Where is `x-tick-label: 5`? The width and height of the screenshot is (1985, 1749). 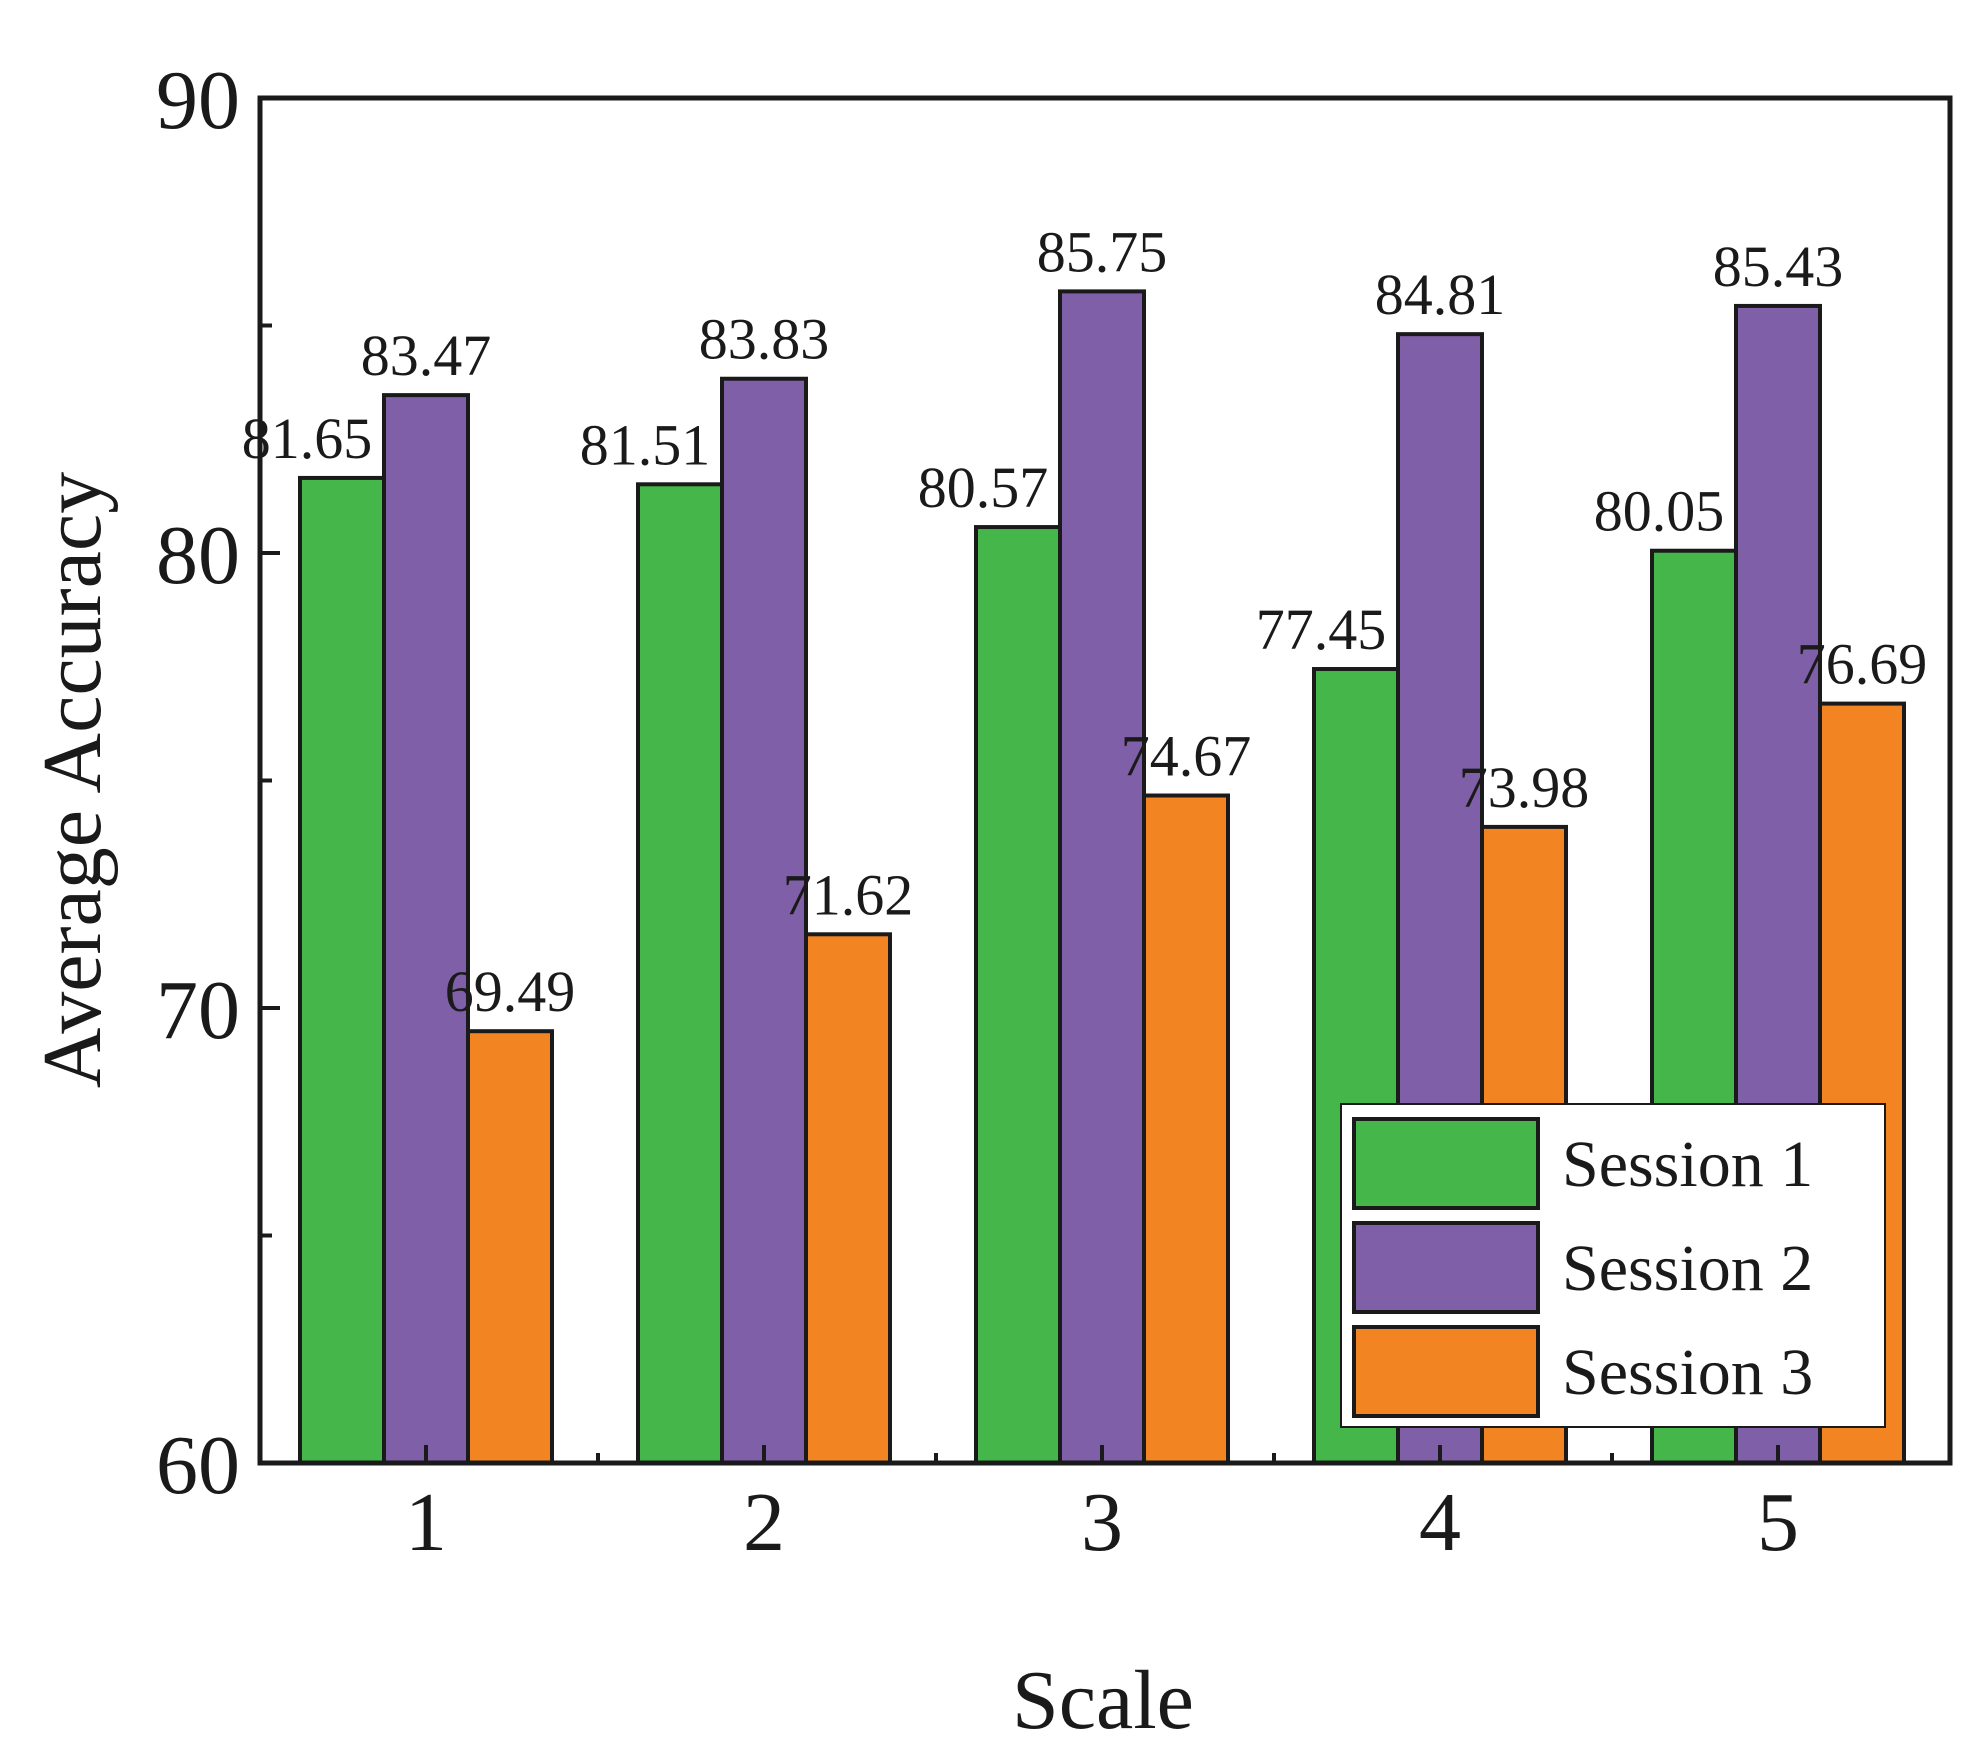 x-tick-label: 5 is located at coordinates (1778, 1522).